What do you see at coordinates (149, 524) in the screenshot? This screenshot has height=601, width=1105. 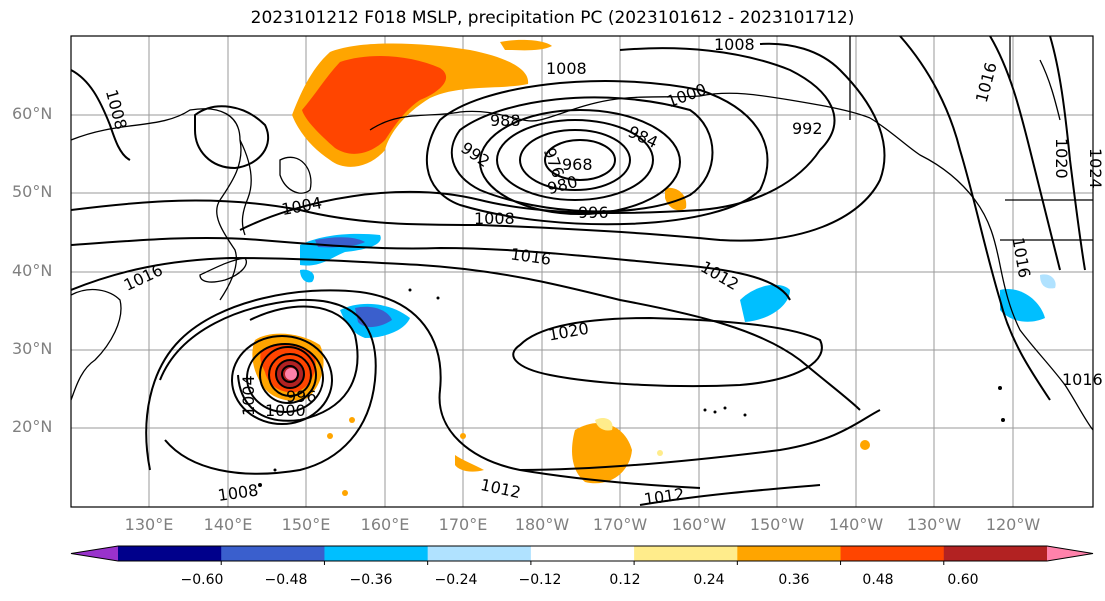 I see `lon-label: 130°E` at bounding box center [149, 524].